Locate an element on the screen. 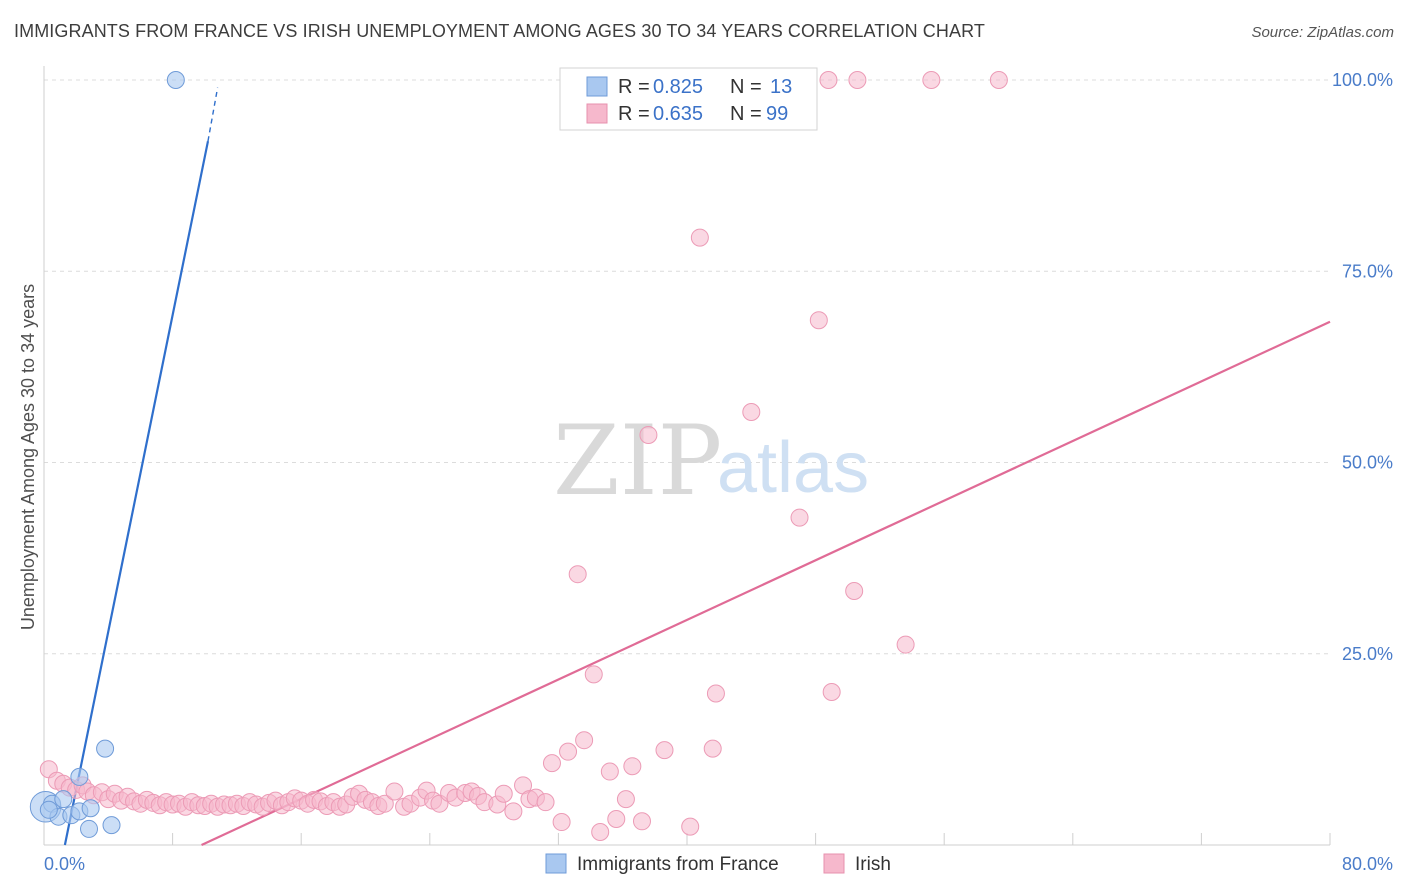 The image size is (1406, 892). legend-box: R = 0.825 N = 13 R = 0.635 N = 99 is located at coordinates (688, 99).